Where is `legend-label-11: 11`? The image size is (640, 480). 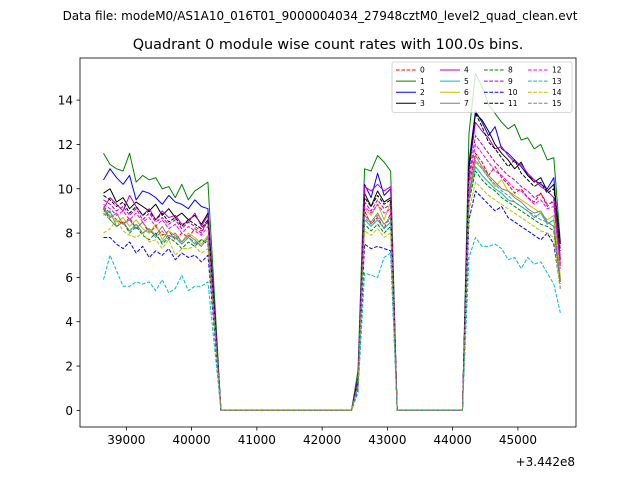
legend-label-11: 11 is located at coordinates (513, 103).